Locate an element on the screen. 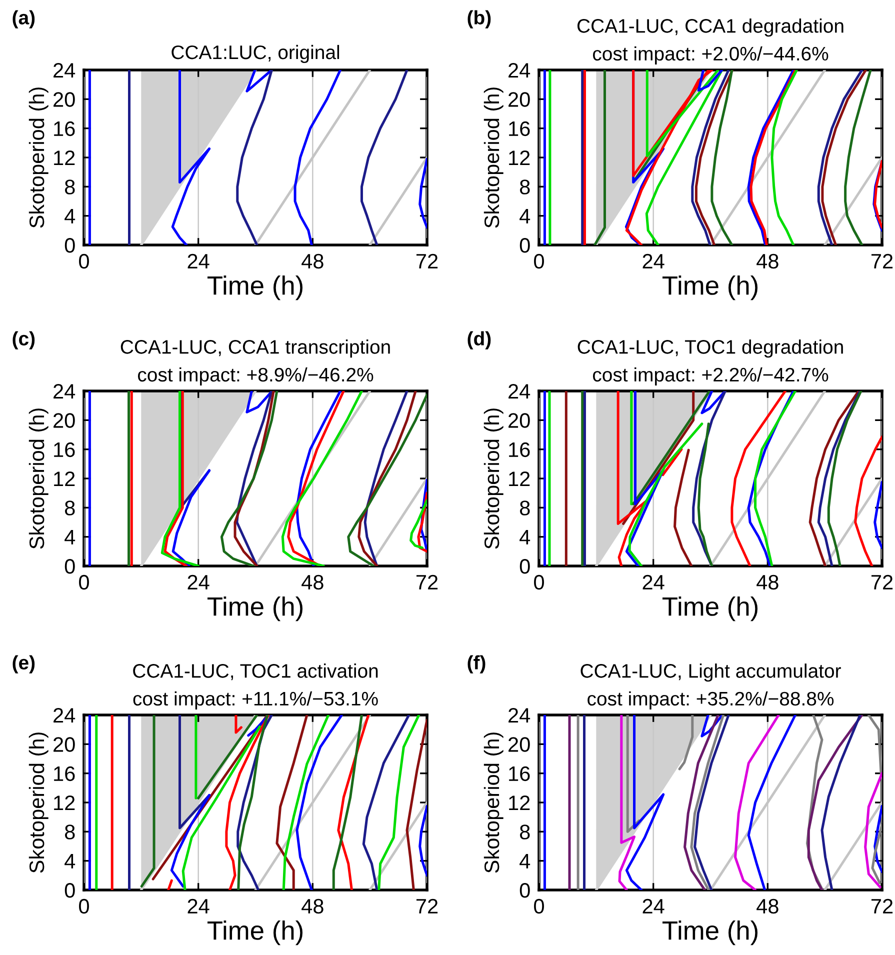  chart-title: CCA1:LUC, original is located at coordinates (256, 54).